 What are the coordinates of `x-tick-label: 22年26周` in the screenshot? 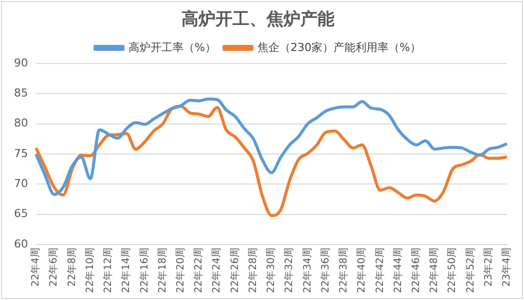 It's located at (234, 271).